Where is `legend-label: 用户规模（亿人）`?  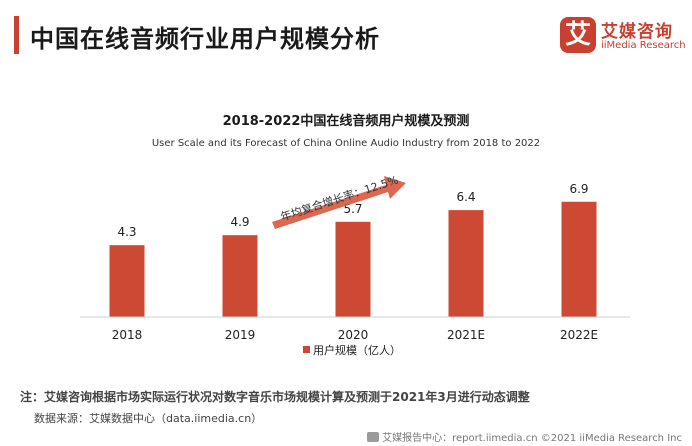
legend-label: 用户规模（亿人） is located at coordinates (357, 350).